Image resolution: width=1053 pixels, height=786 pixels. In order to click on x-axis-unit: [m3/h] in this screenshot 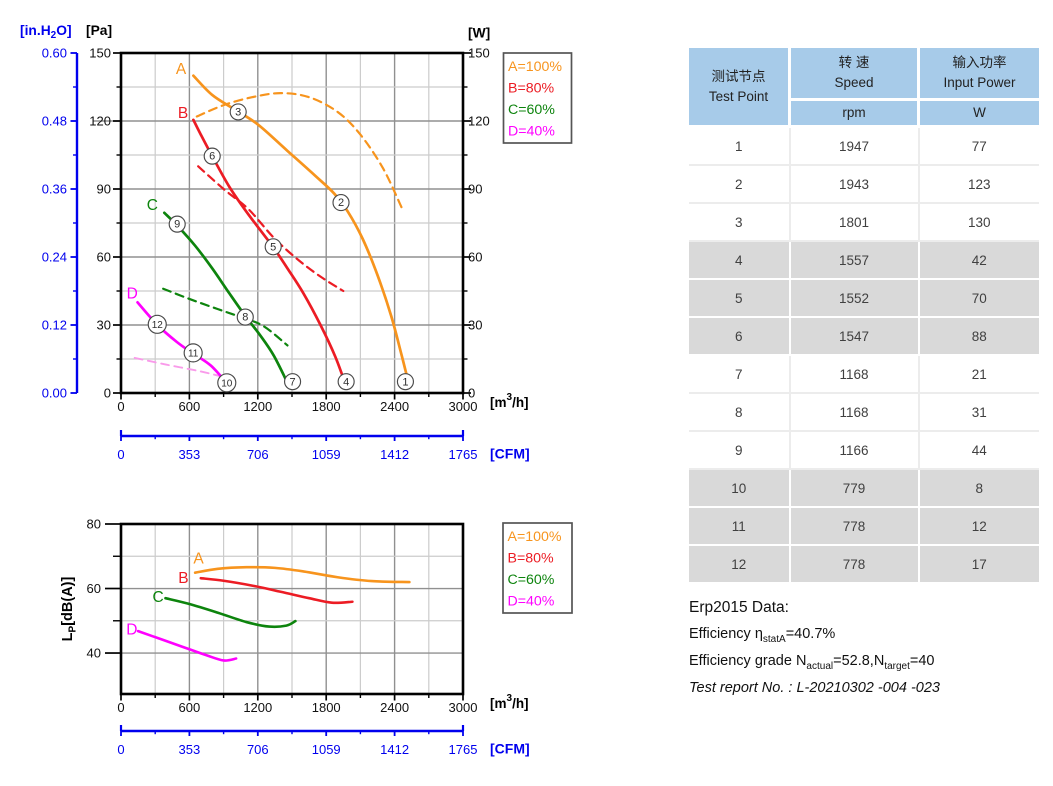, I will do `click(509, 702)`.